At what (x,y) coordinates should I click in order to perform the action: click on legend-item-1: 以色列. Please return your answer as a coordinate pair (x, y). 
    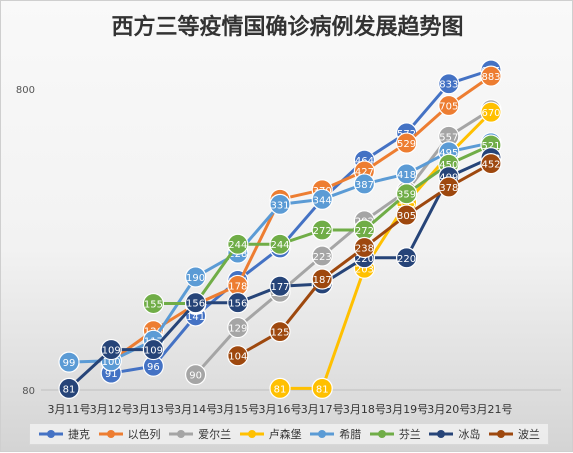
    Looking at the image, I should click on (129, 434).